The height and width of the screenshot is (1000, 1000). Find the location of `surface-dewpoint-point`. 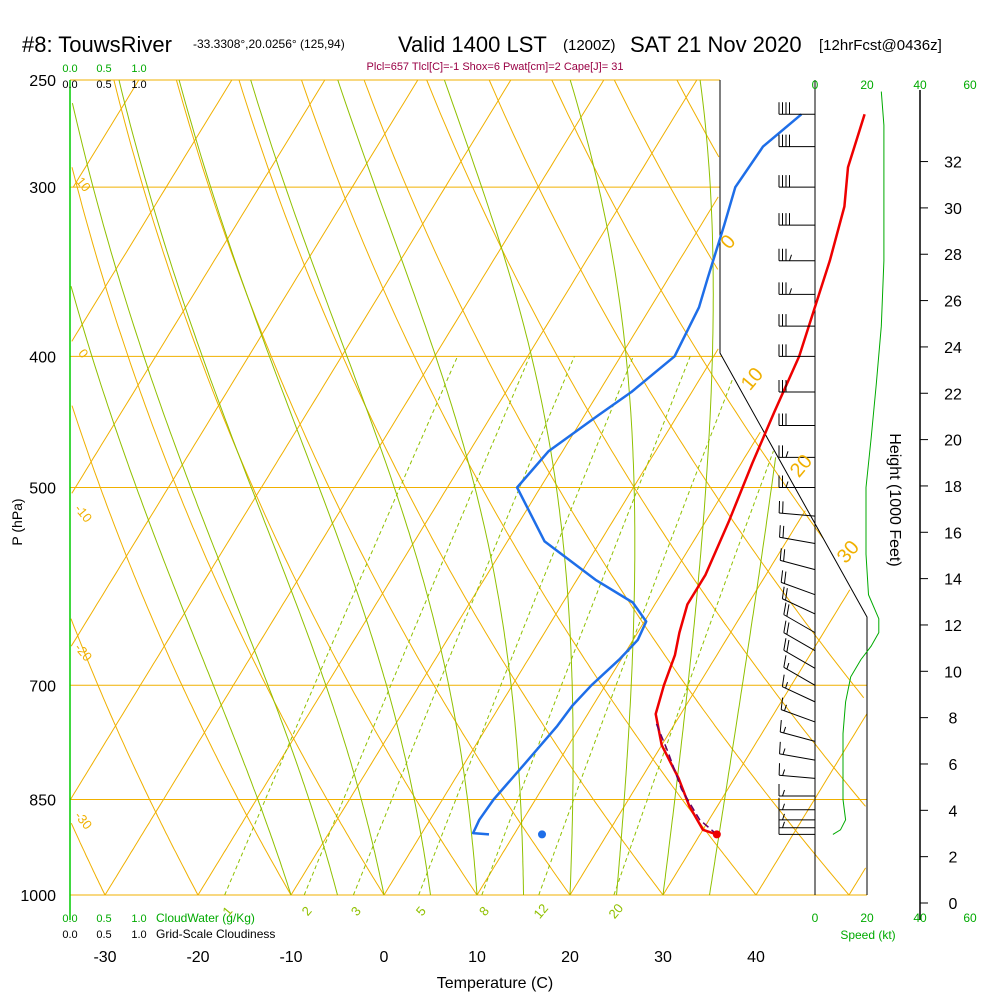

surface-dewpoint-point is located at coordinates (542, 834).